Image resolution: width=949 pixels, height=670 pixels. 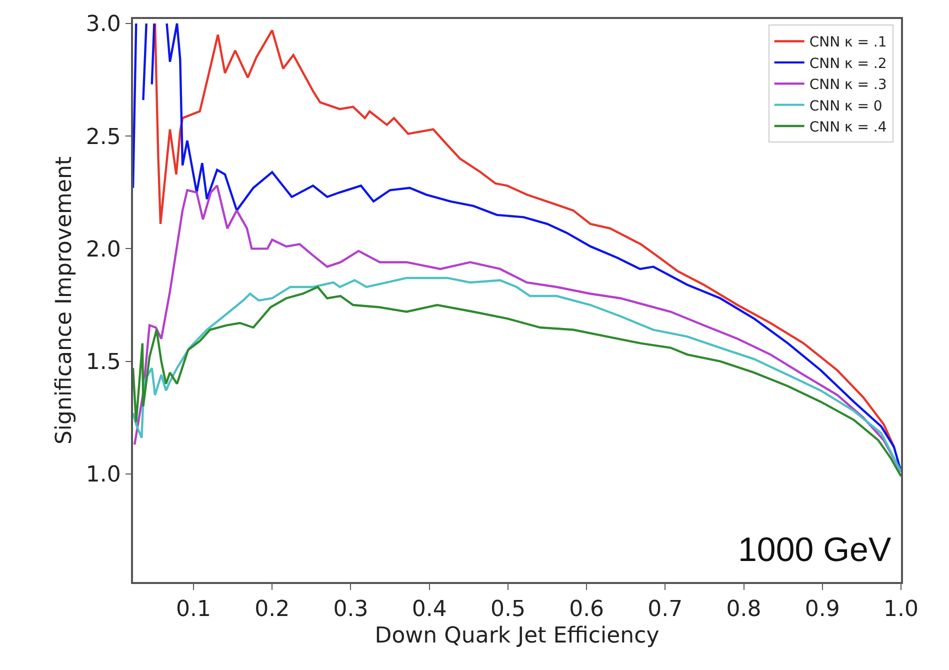 What do you see at coordinates (103, 362) in the screenshot?
I see `y-tick-label: 1.5` at bounding box center [103, 362].